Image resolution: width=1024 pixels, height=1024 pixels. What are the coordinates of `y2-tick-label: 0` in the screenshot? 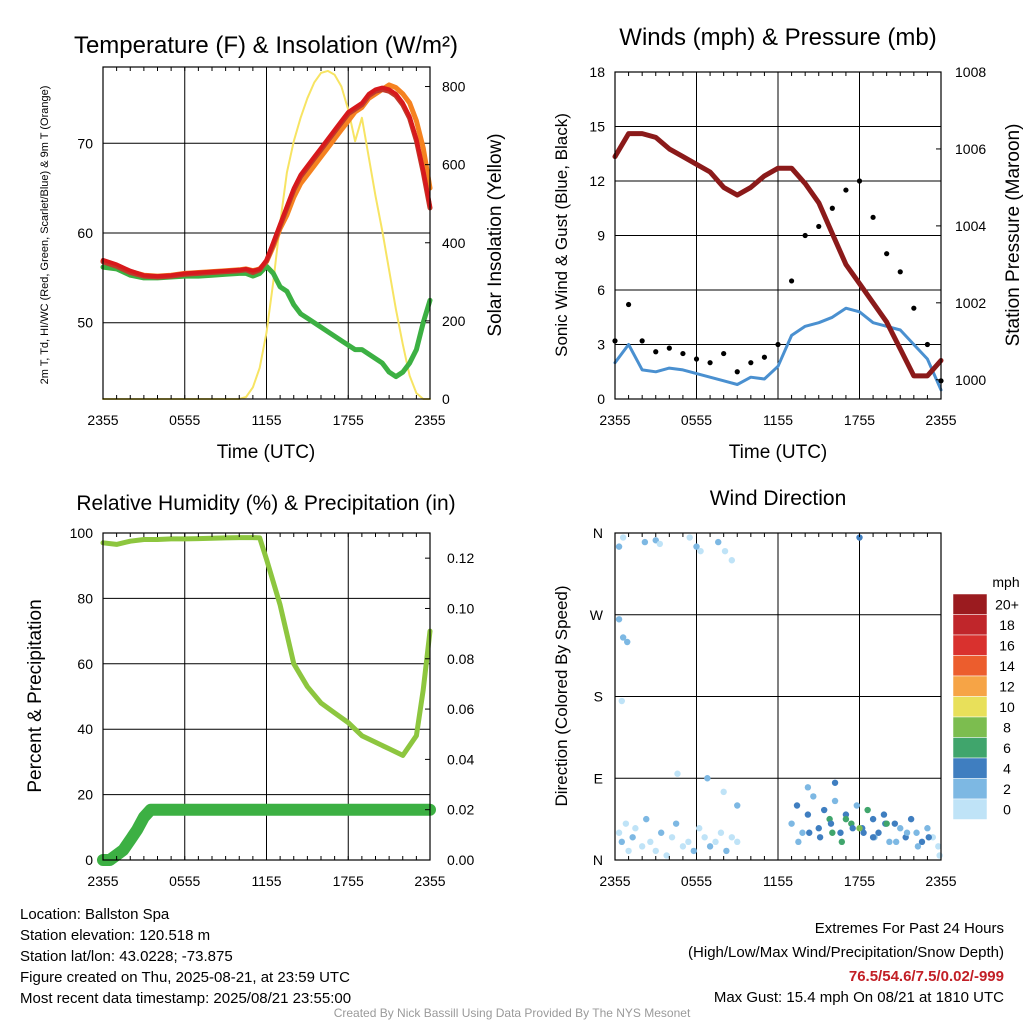 It's located at (446, 399).